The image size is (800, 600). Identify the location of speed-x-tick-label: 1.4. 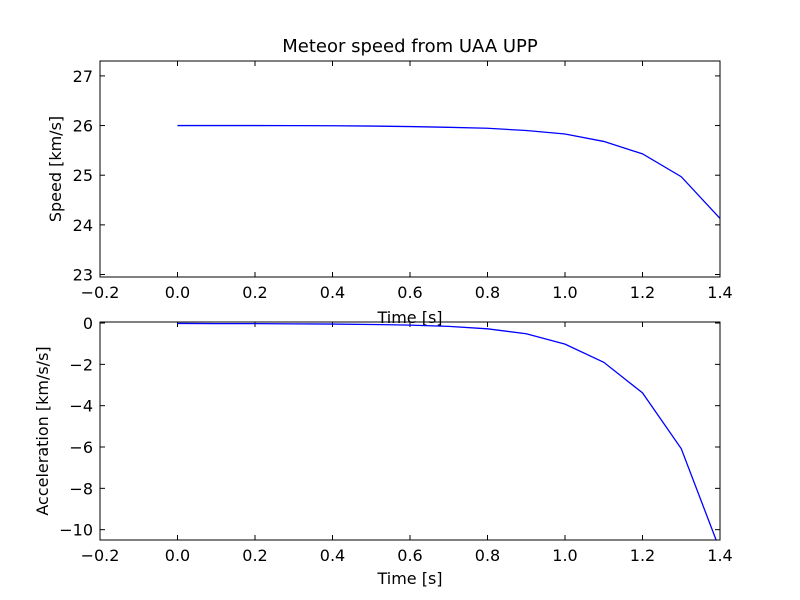
(719, 292).